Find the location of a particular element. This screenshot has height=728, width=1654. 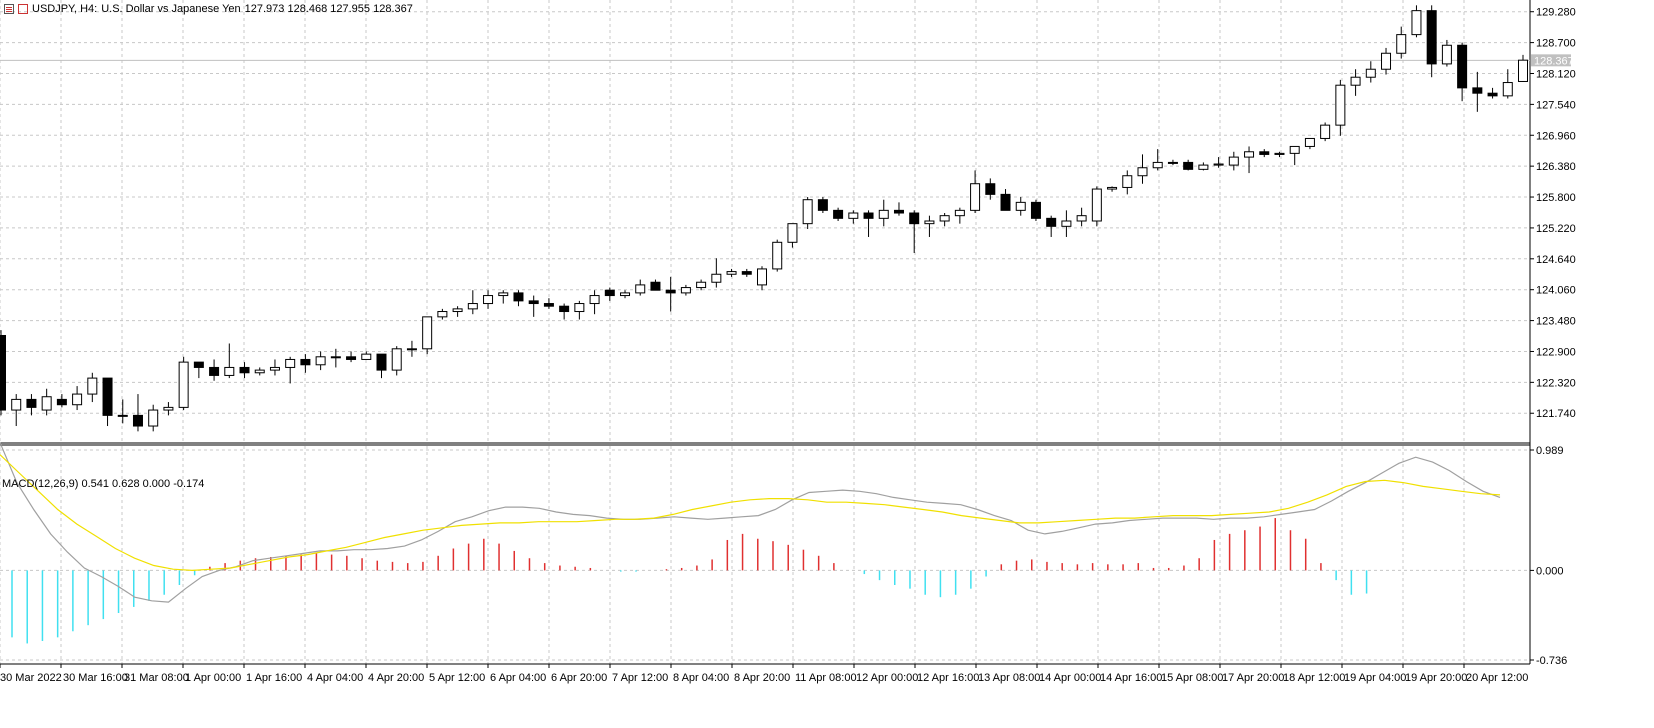

time-tick-label: 11 Apr 08:00 is located at coordinates (826, 678).